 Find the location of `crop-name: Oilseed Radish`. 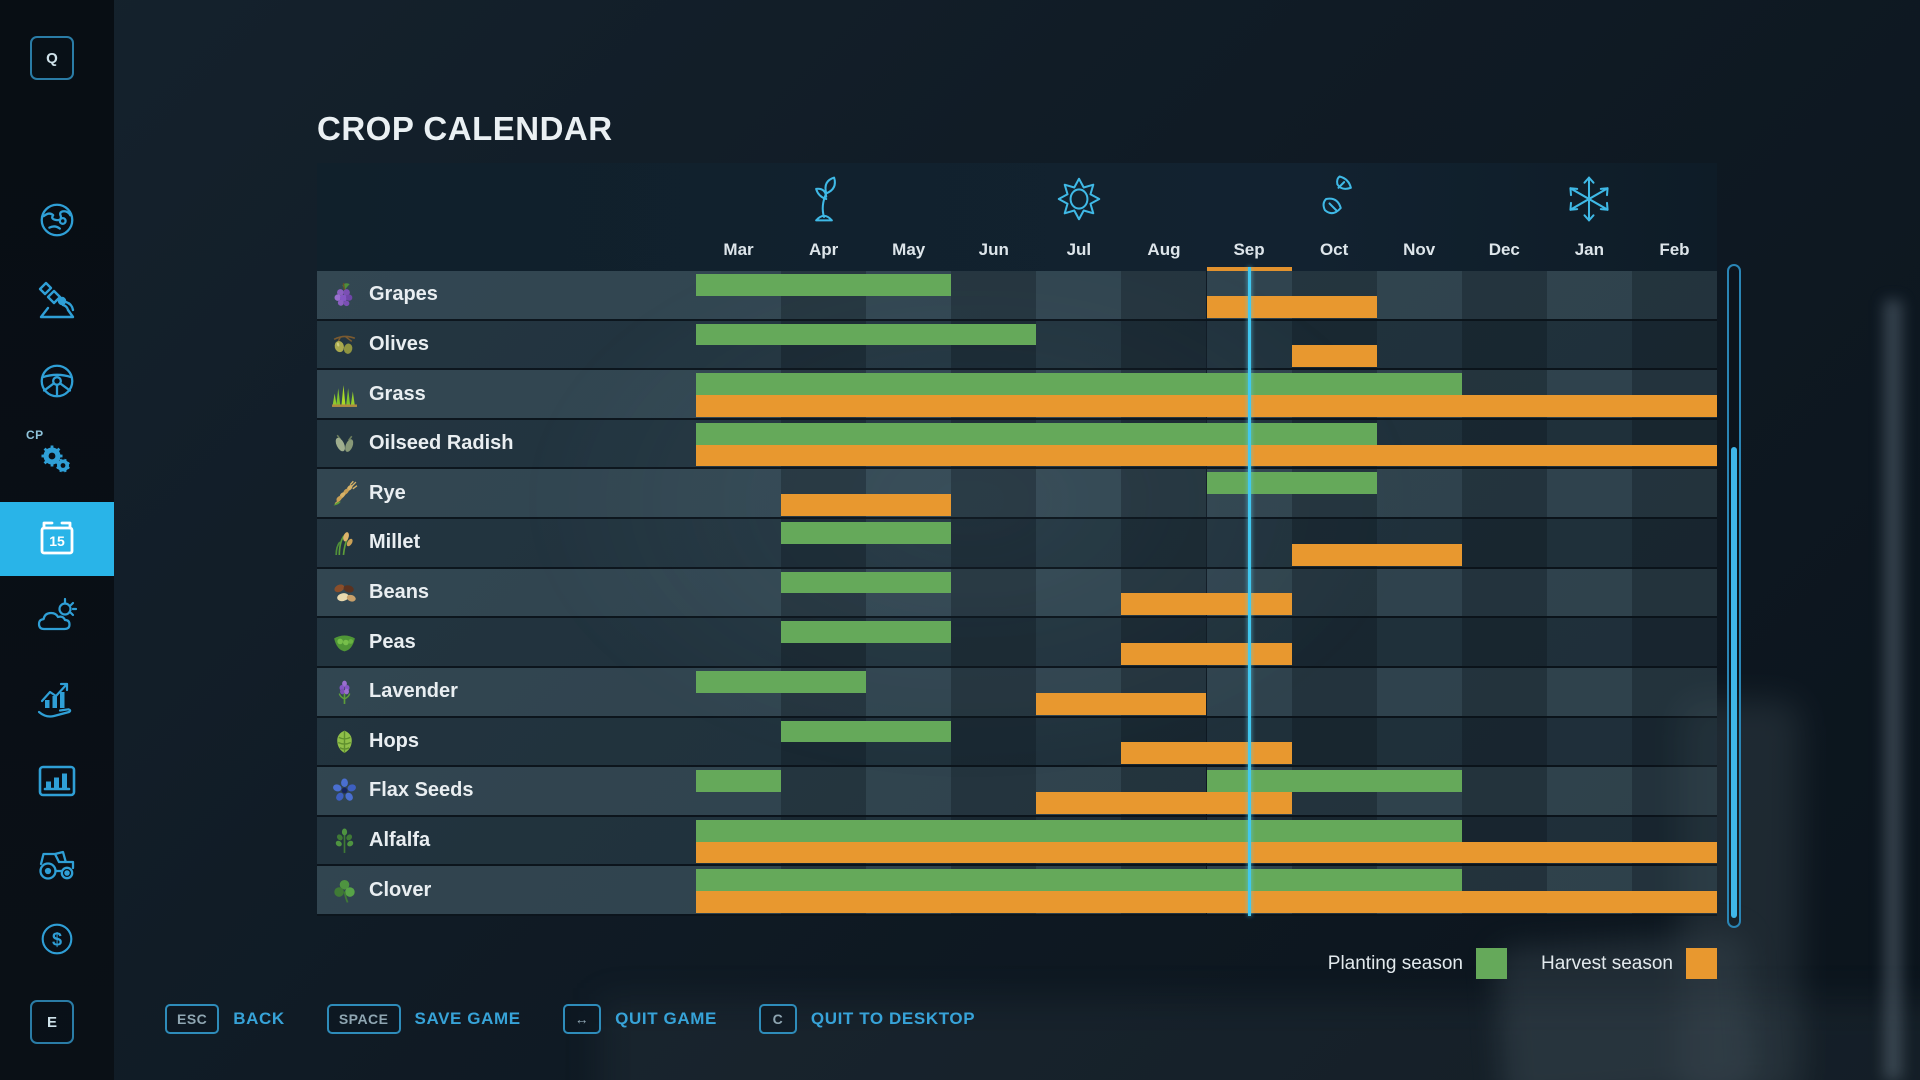

crop-name: Oilseed Radish is located at coordinates (441, 443).